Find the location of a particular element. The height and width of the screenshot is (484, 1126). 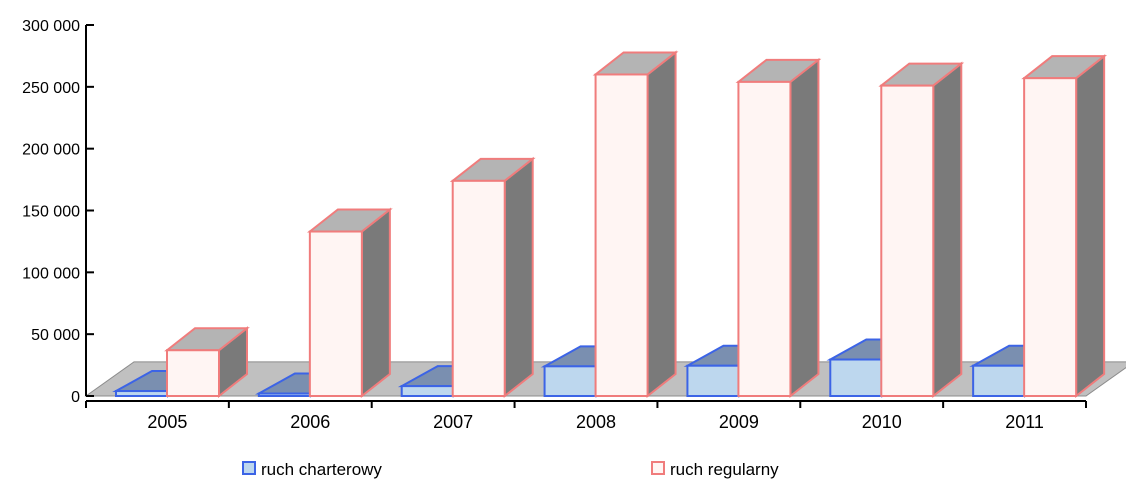

x-category-label: 2006 is located at coordinates (310, 422).